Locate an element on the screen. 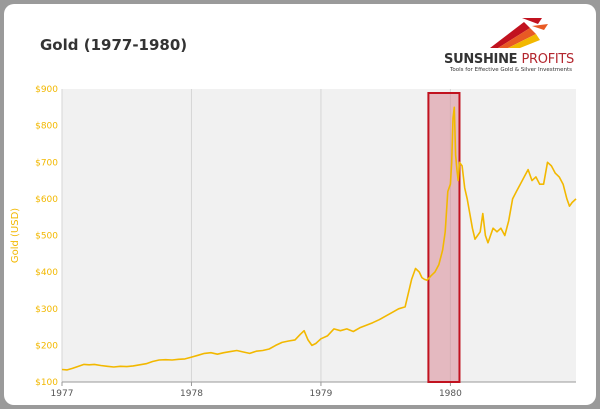  logo-name-part1: SUNSHINE is located at coordinates (481, 59).